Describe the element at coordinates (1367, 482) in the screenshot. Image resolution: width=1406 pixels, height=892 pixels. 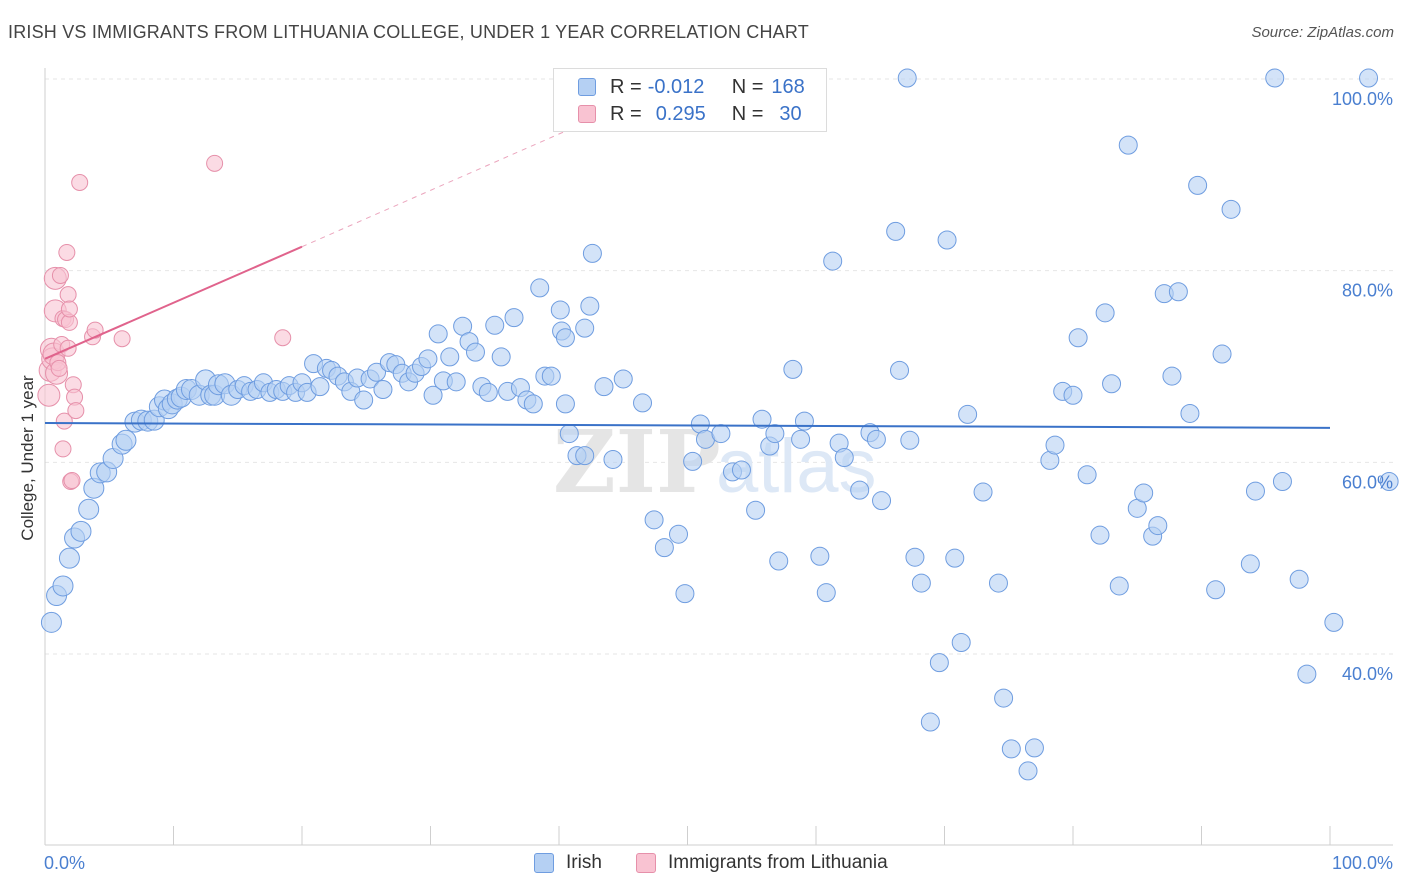
I see `y-tick-label: 60.0%` at that location.